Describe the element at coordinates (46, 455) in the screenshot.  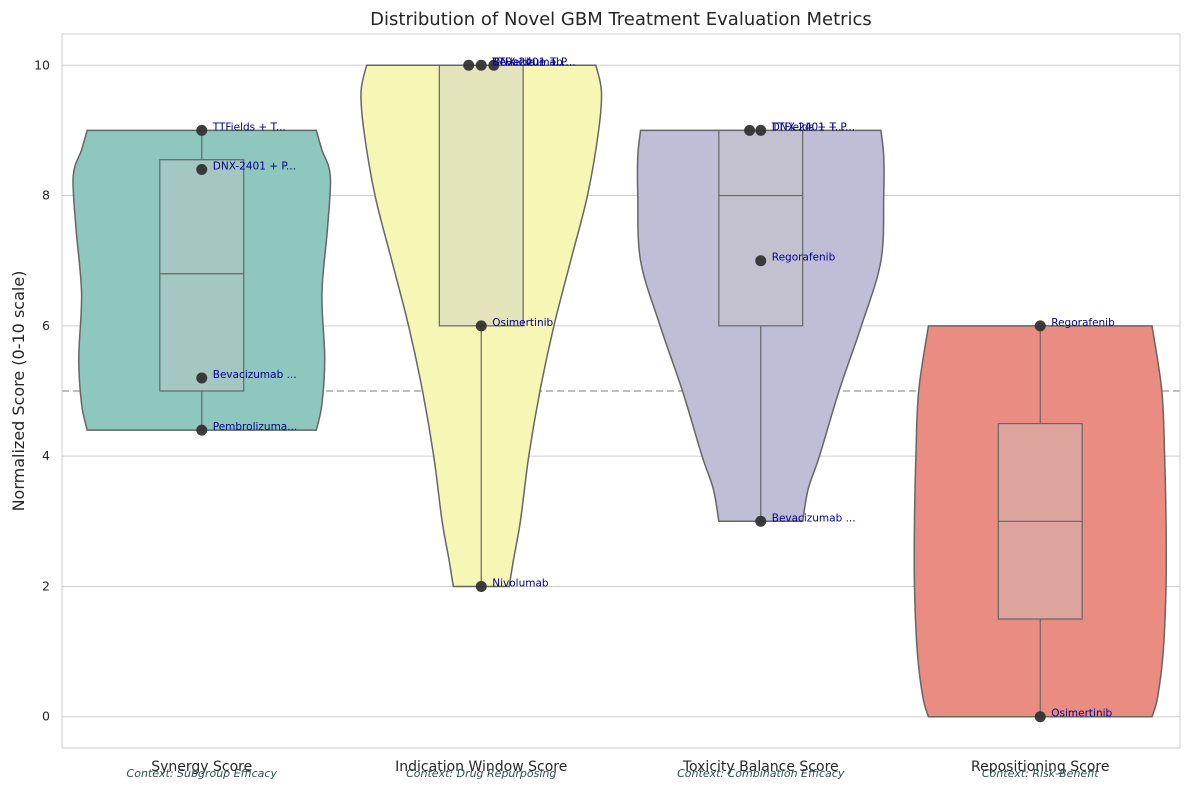
I see `y-tick-label: 4` at that location.